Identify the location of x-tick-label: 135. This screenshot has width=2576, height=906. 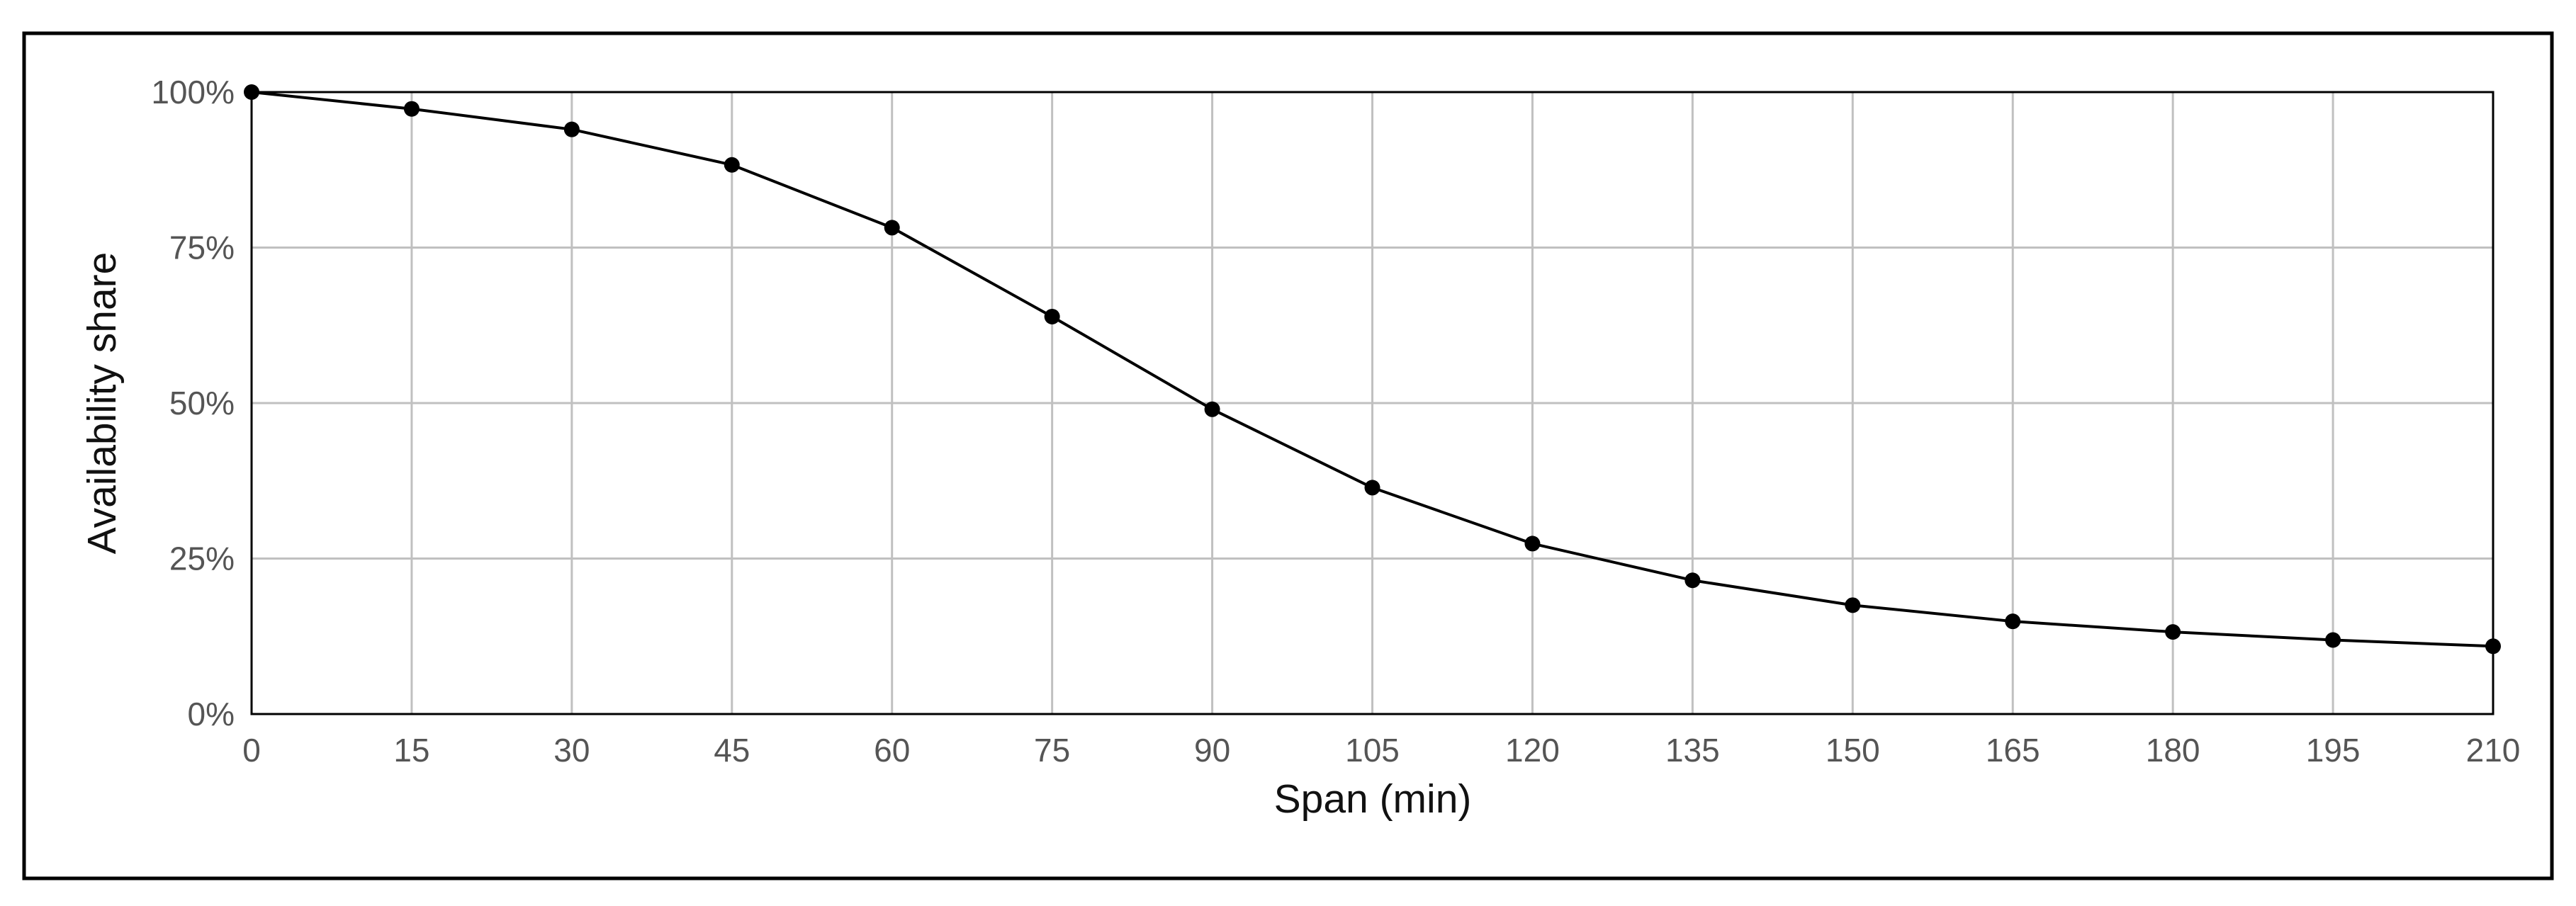
(1692, 750).